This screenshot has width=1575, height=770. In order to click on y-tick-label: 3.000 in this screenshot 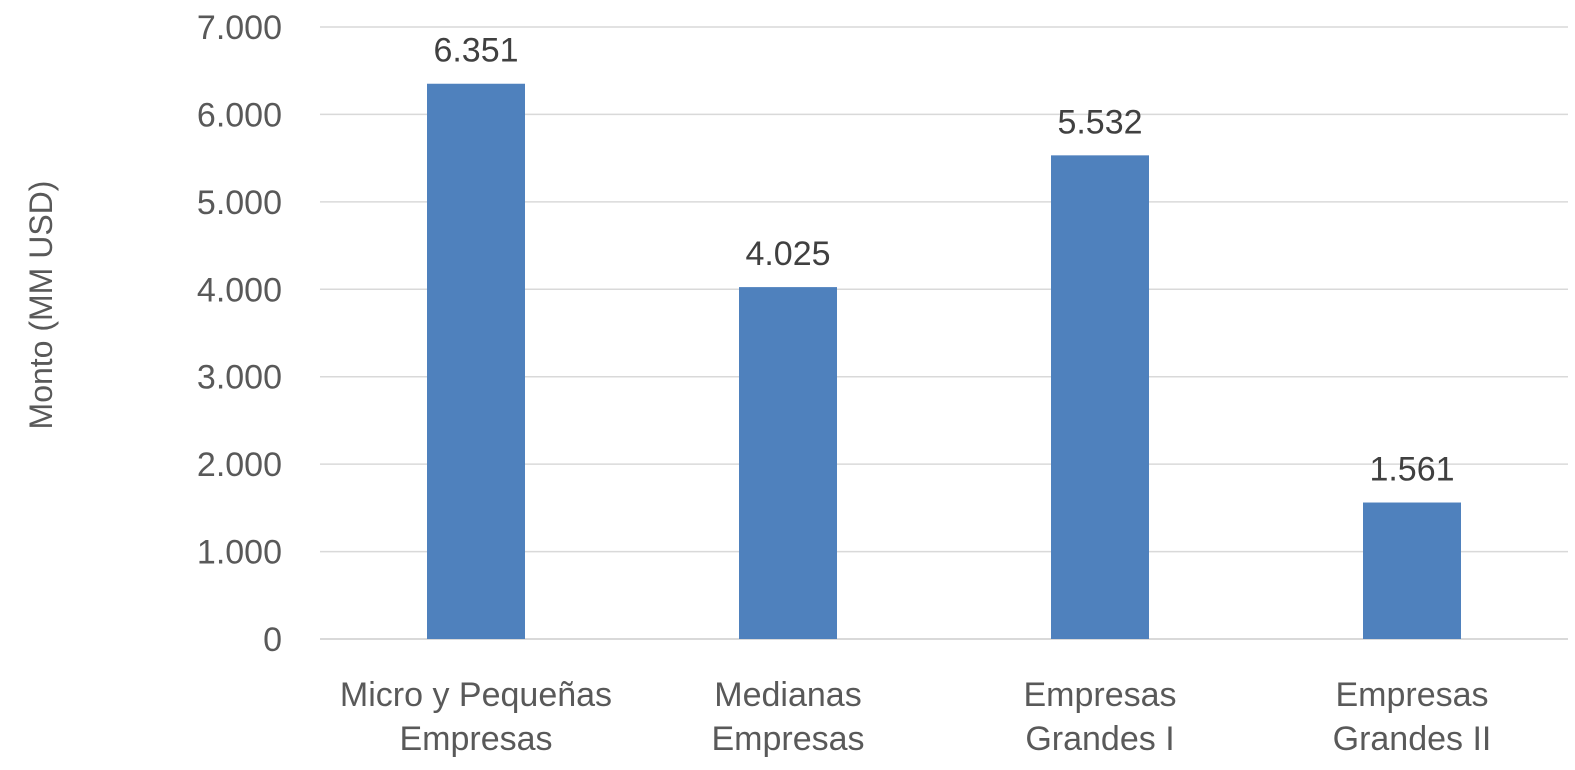, I will do `click(239, 378)`.